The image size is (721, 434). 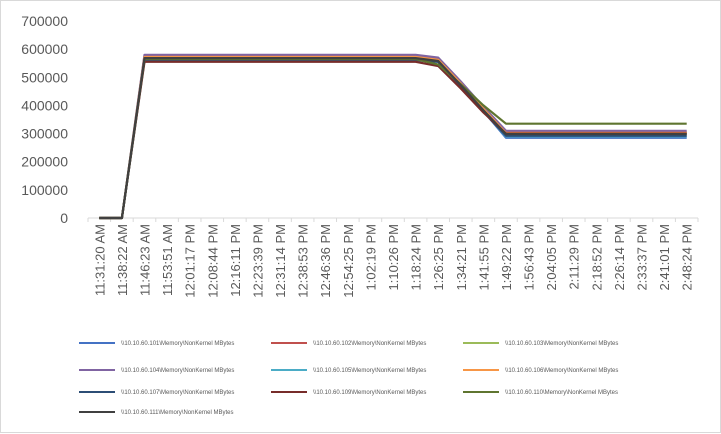 What do you see at coordinates (642, 257) in the screenshot?
I see `x-tick-label: 2:33:37 PM` at bounding box center [642, 257].